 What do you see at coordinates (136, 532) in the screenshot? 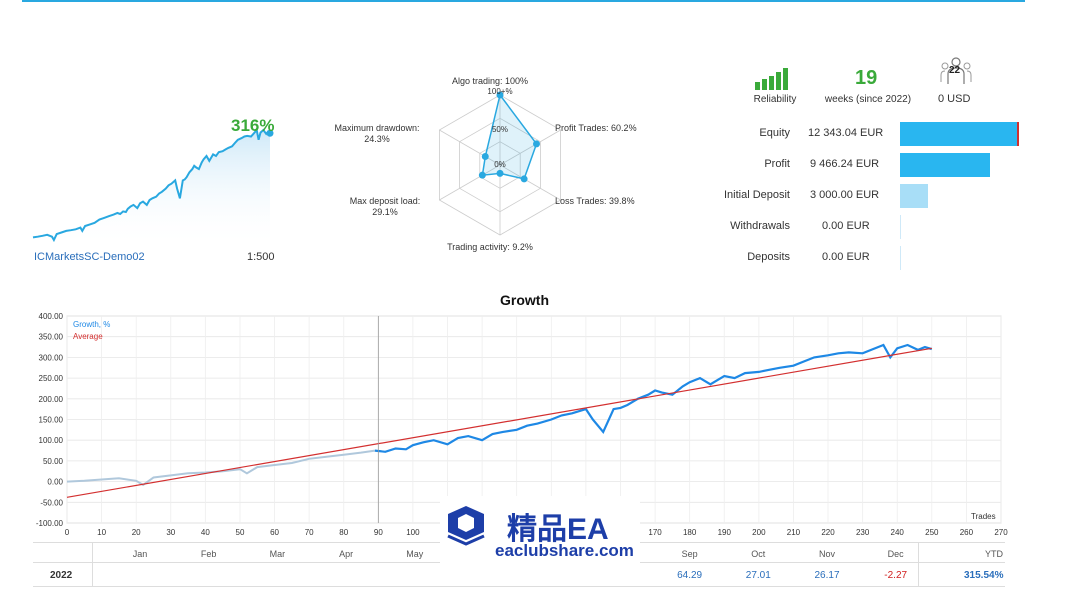
I see `x-tick-label: 20` at bounding box center [136, 532].